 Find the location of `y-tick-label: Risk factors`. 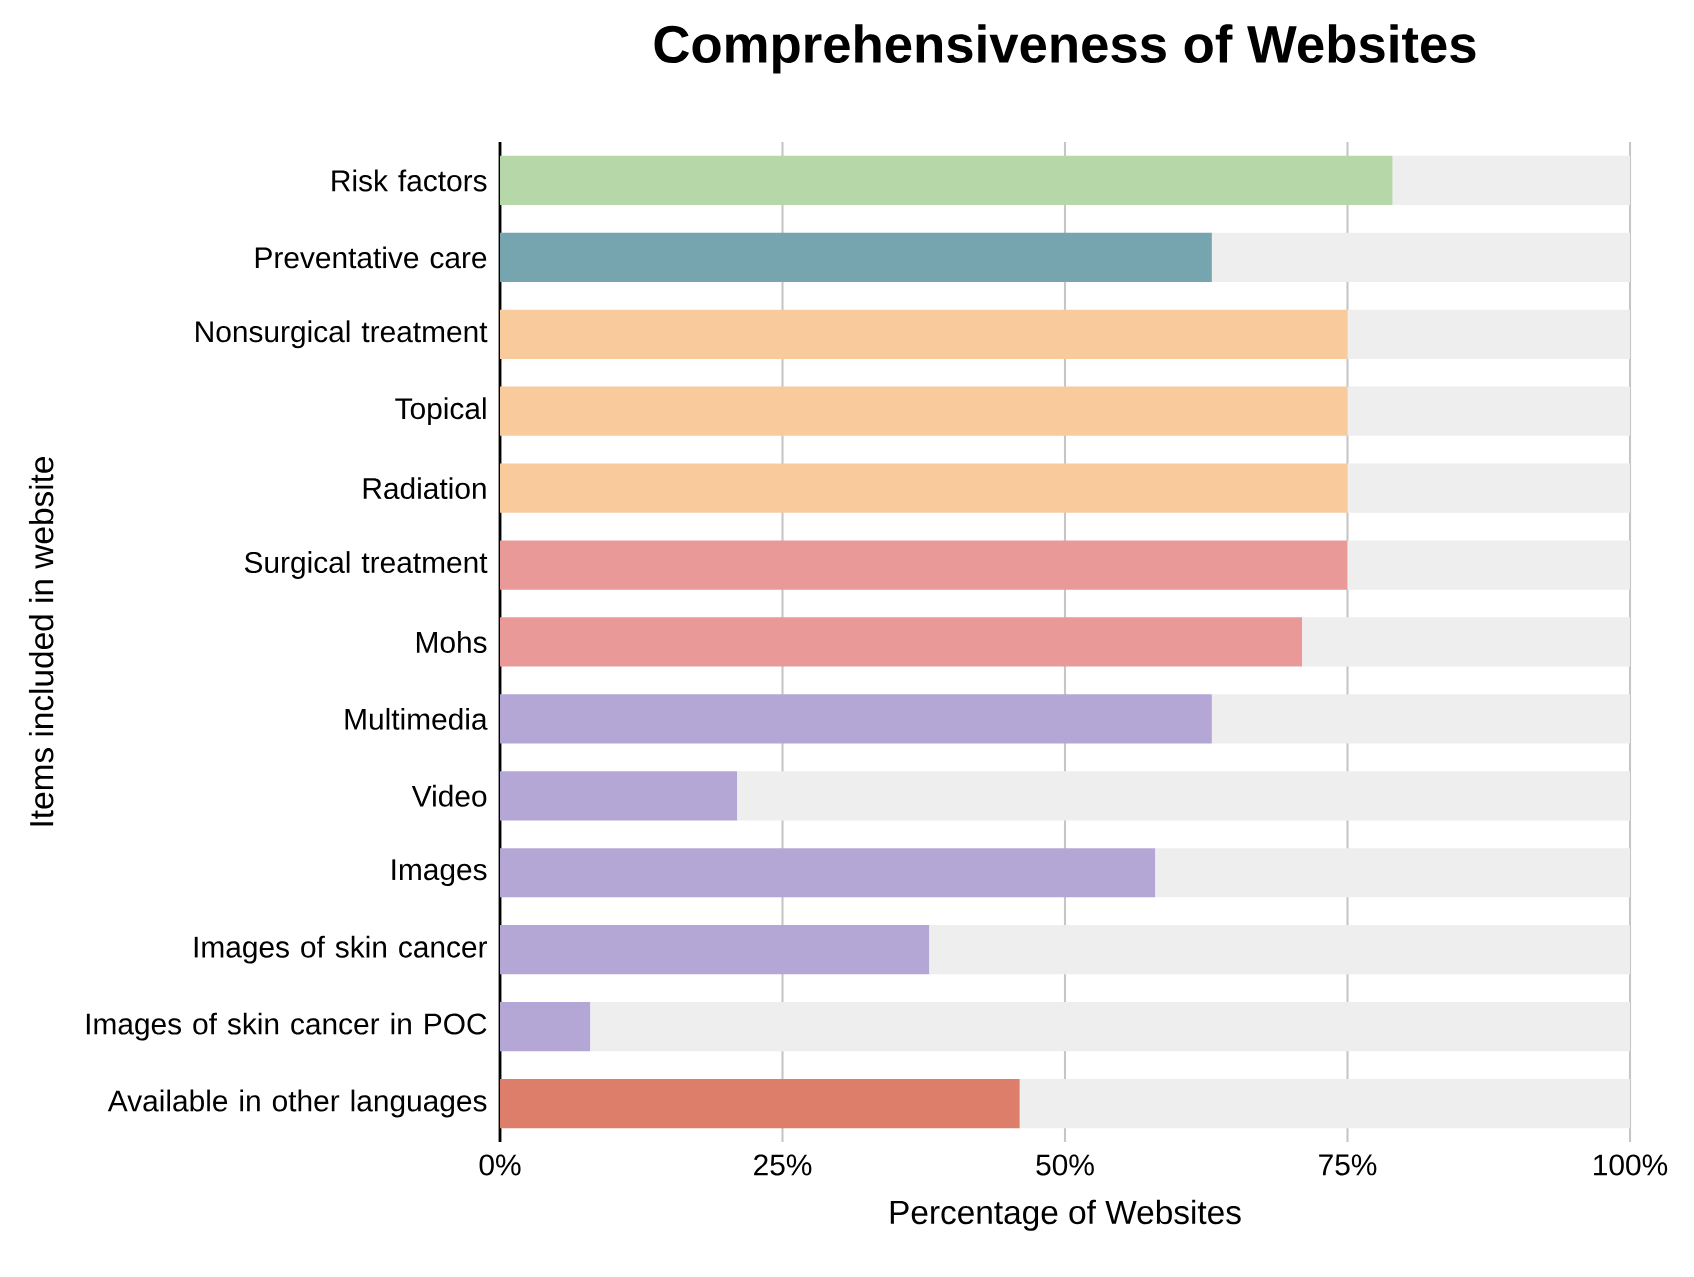

y-tick-label: Risk factors is located at coordinates (409, 180).